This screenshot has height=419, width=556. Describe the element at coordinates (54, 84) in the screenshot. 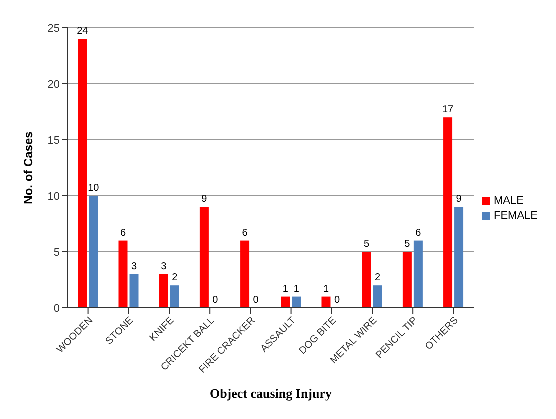

I see `y-tick-label: 20` at that location.